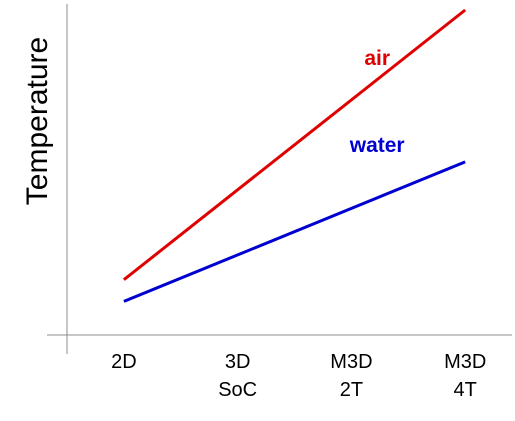 This screenshot has width=515, height=421. I want to click on x-tick-labels: 2D 3D SoC M3D 2T M3D 4T, so click(298, 376).